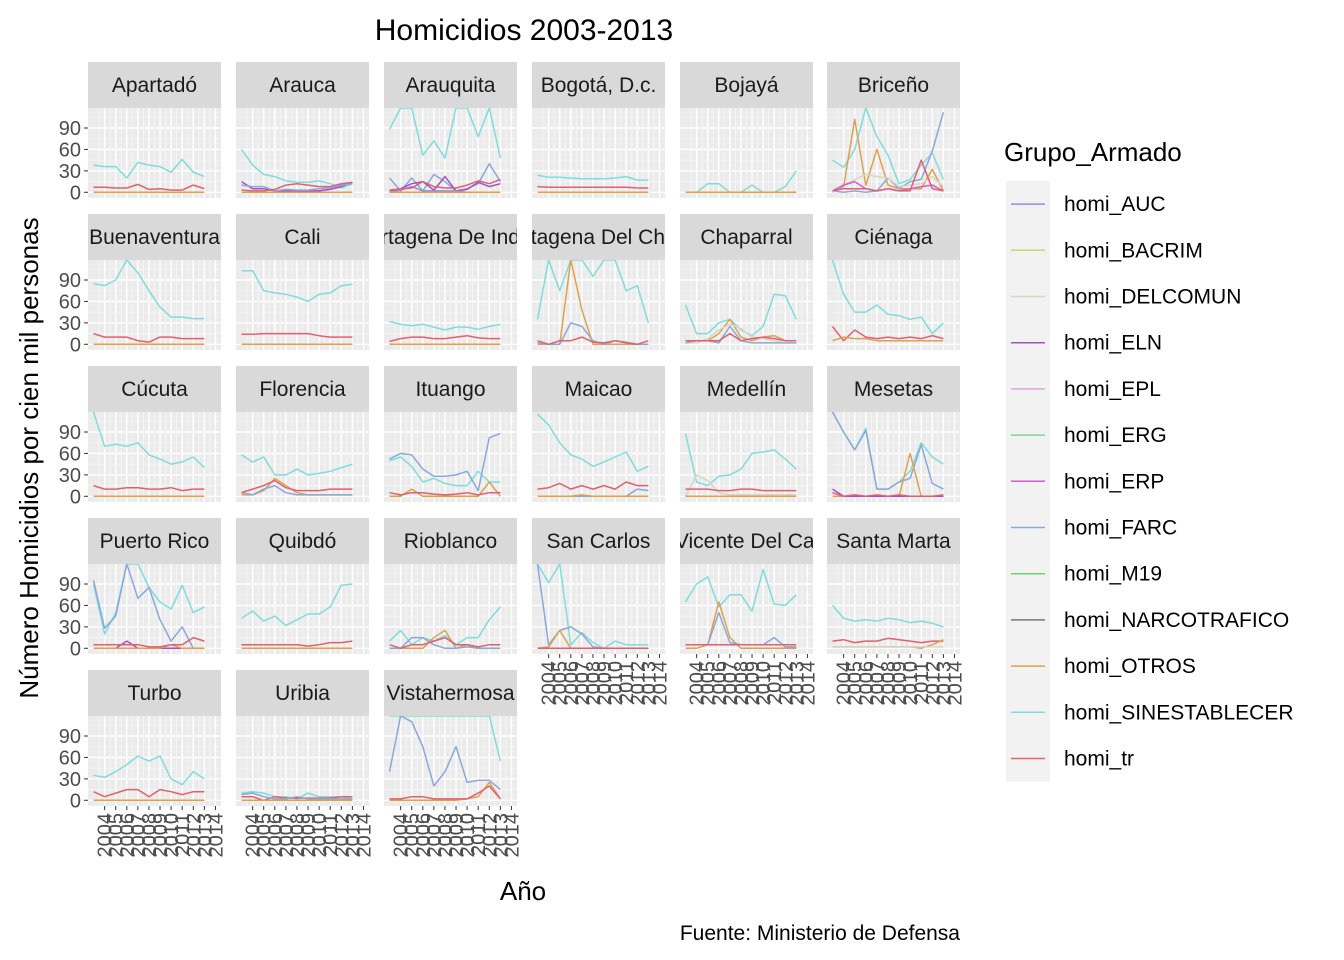 This screenshot has width=1344, height=960. What do you see at coordinates (29, 457) in the screenshot?
I see `y-axis-title: Número Homicidios por cien mil personas` at bounding box center [29, 457].